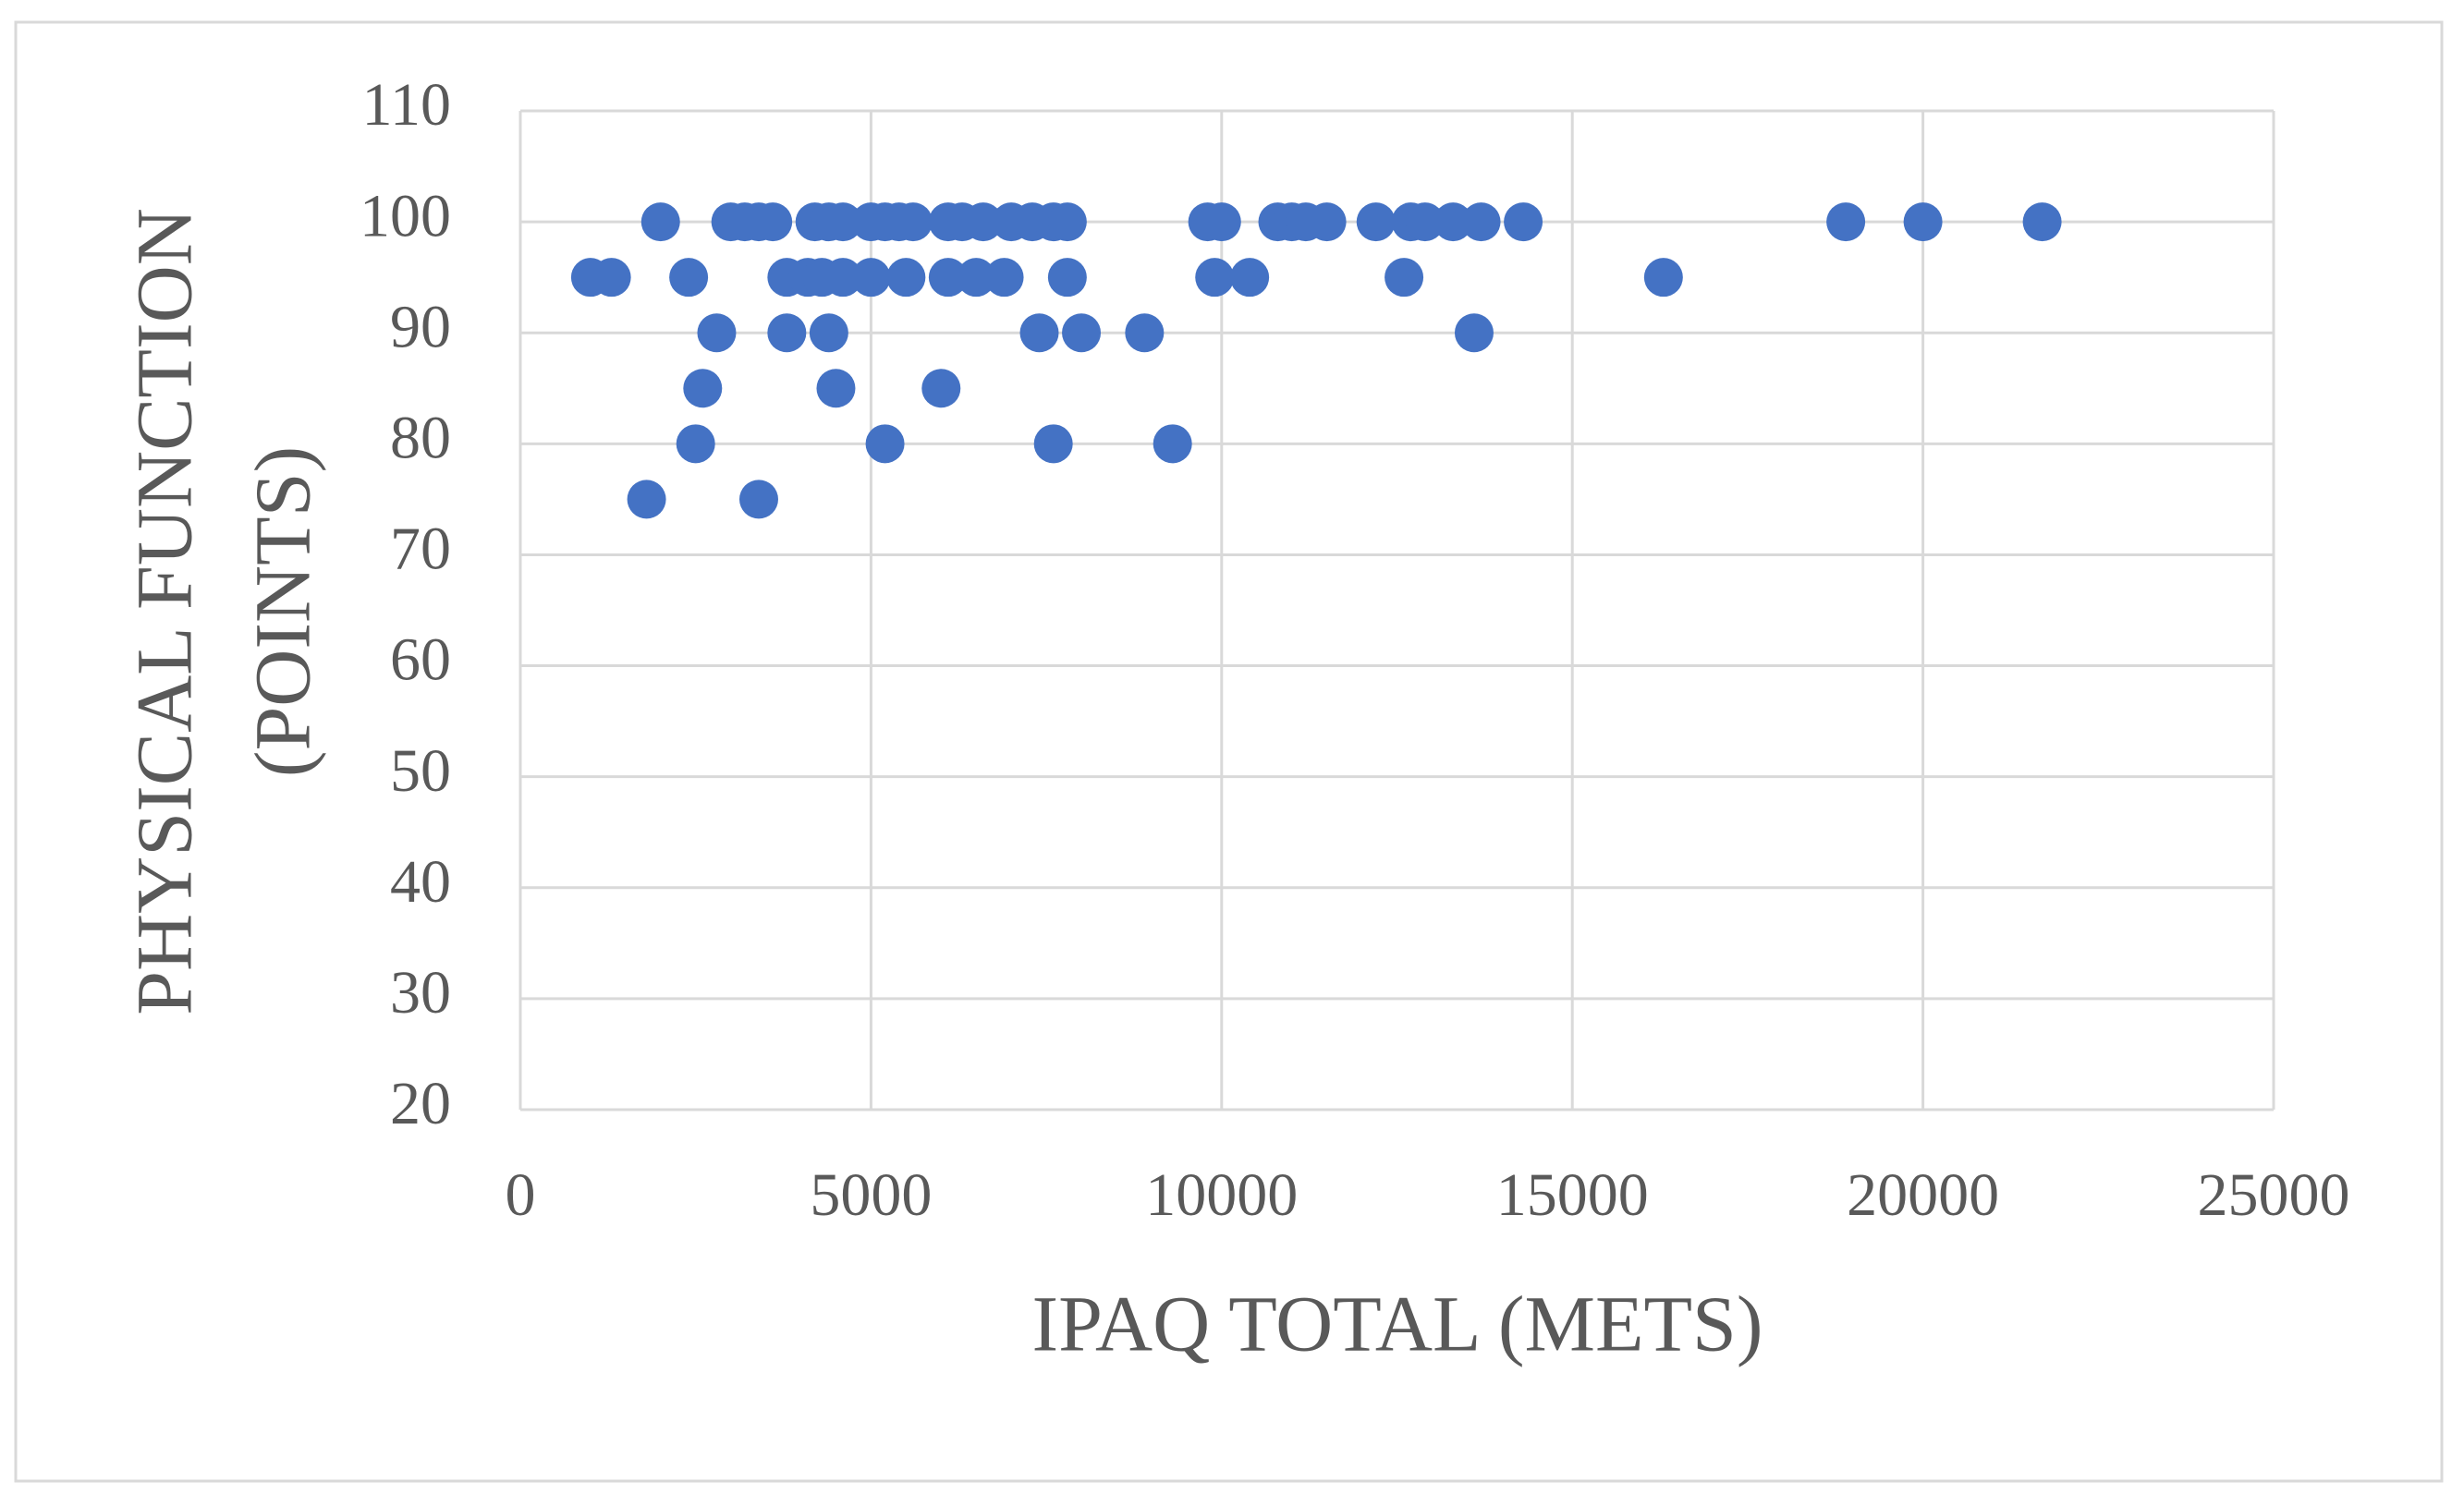 The image size is (2464, 1494). I want to click on y-axis-title: (POINTS), so click(282, 611).